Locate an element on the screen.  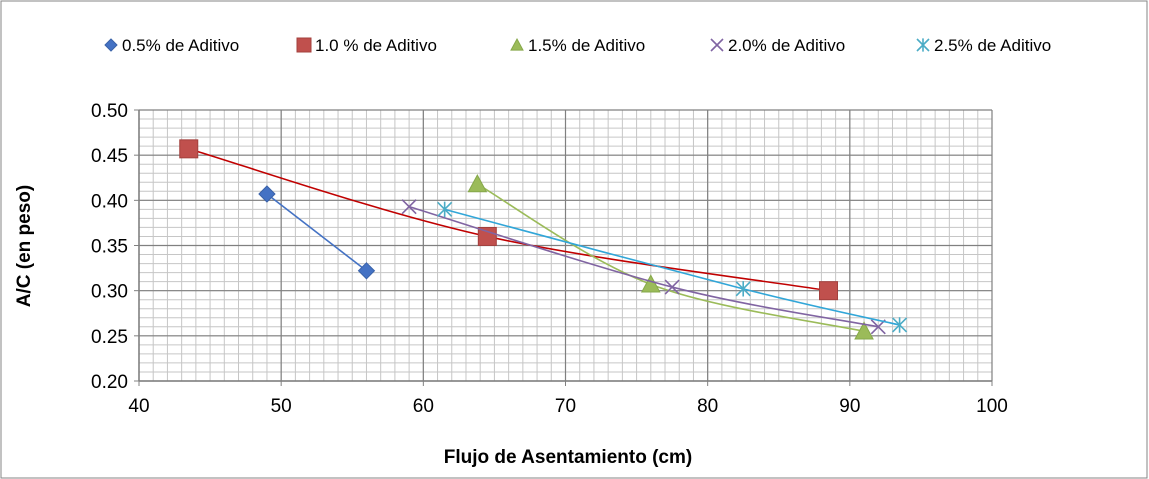
legend-item-3: 1.5% de Aditivo is located at coordinates (577, 45).